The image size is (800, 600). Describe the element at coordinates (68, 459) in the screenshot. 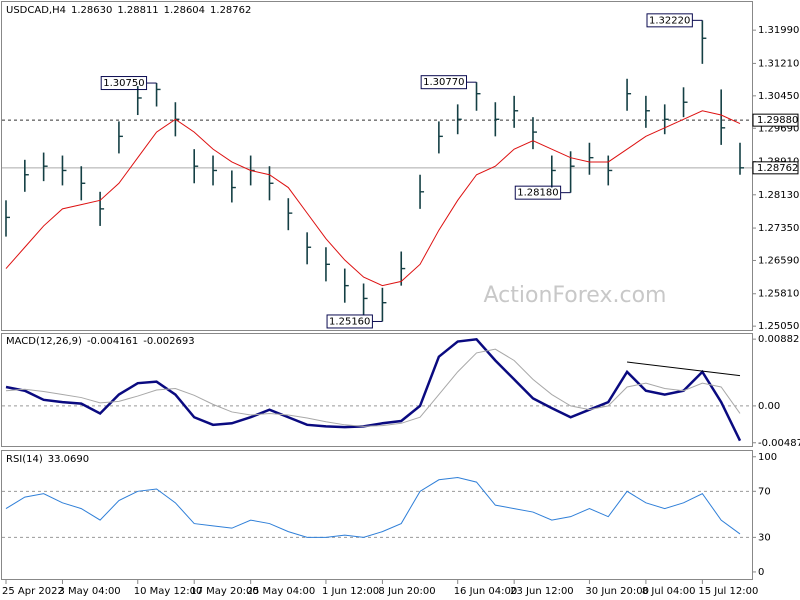

I see `readout-value: 33.0690` at that location.